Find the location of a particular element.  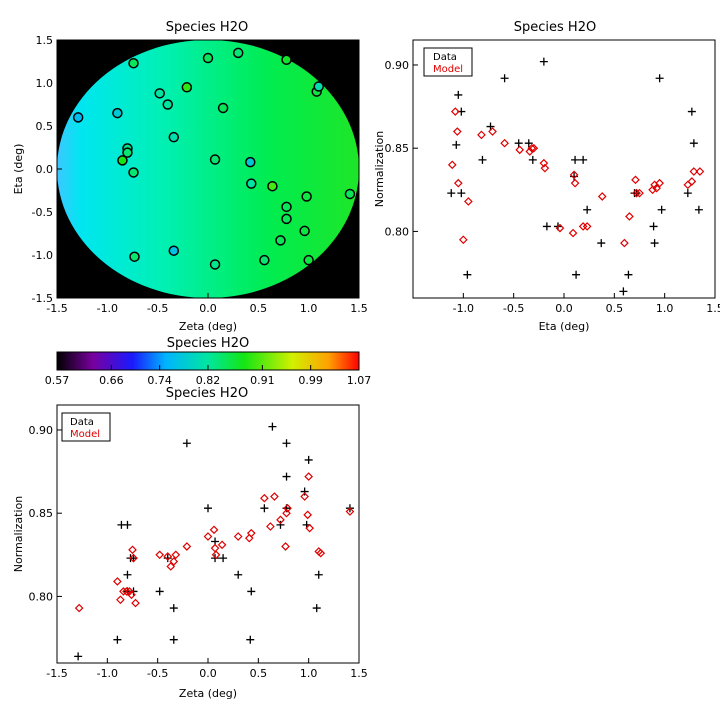

colorbar-tick-label: 0.91 is located at coordinates (262, 380).